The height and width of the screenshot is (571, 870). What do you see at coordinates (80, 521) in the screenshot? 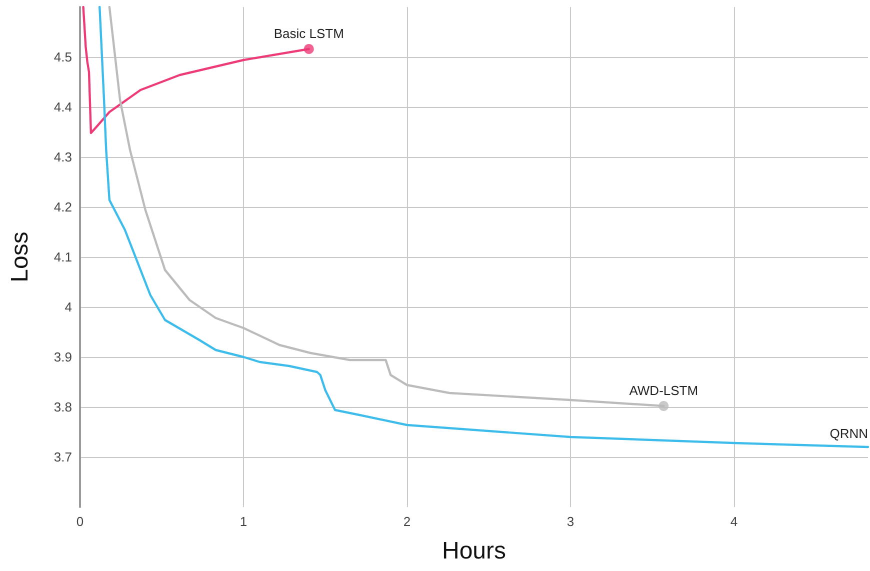
I see `x-tick-label: 0` at bounding box center [80, 521].